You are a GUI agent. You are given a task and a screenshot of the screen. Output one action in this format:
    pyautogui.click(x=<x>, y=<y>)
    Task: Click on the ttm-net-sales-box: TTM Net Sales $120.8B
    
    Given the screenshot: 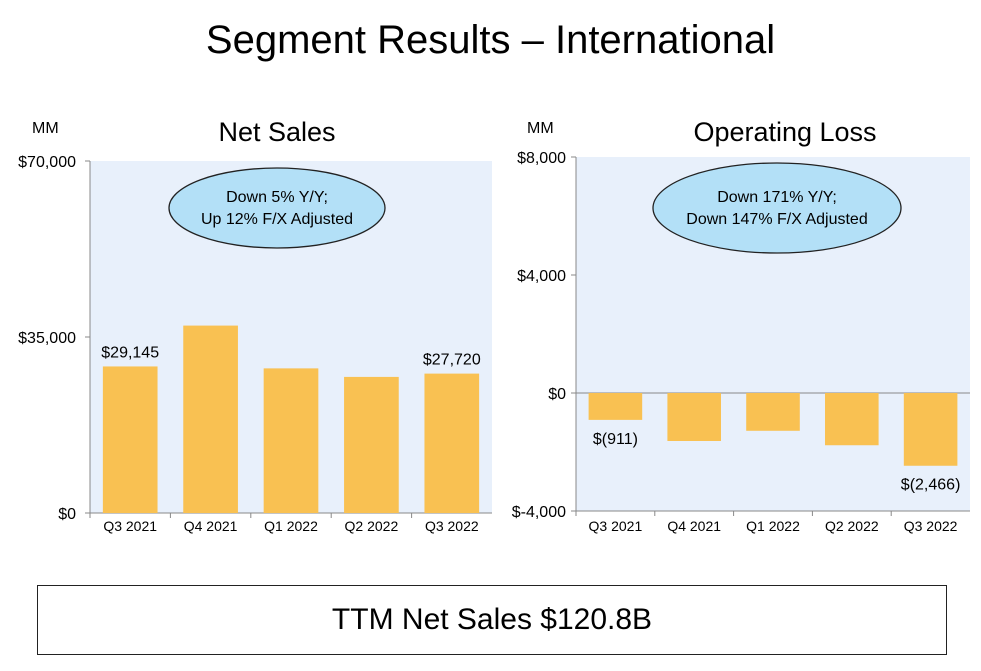 What is the action you would take?
    pyautogui.click(x=492, y=620)
    